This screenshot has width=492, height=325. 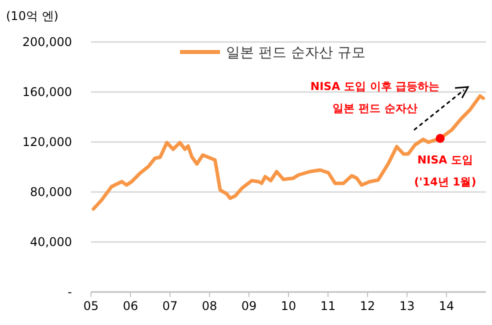 What do you see at coordinates (296, 53) in the screenshot?
I see `legend-label: 일본 펀드 순자산 규모` at bounding box center [296, 53].